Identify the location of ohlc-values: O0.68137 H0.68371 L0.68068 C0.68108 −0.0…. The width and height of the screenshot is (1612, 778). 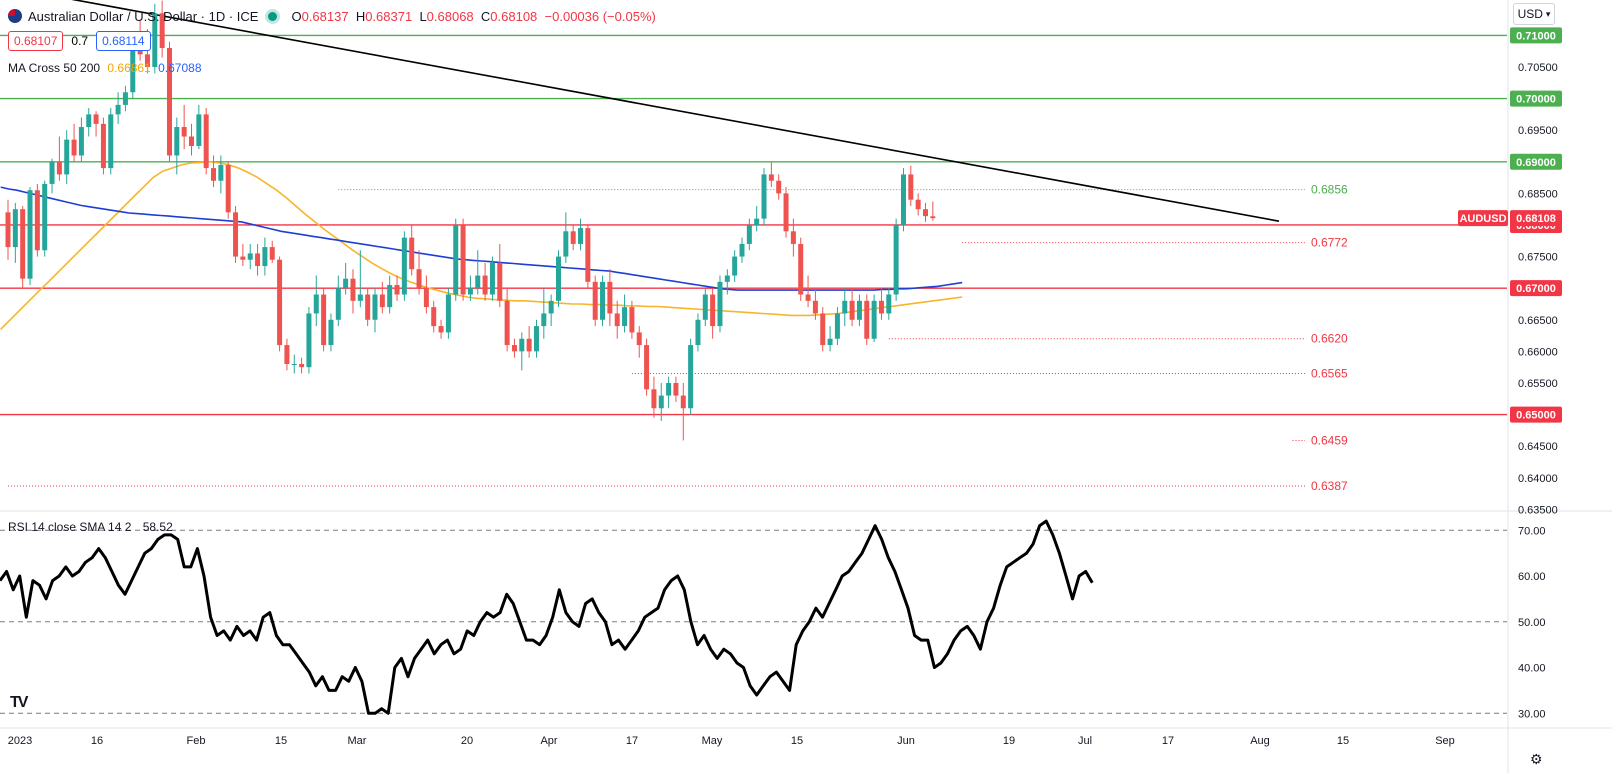
(473, 16).